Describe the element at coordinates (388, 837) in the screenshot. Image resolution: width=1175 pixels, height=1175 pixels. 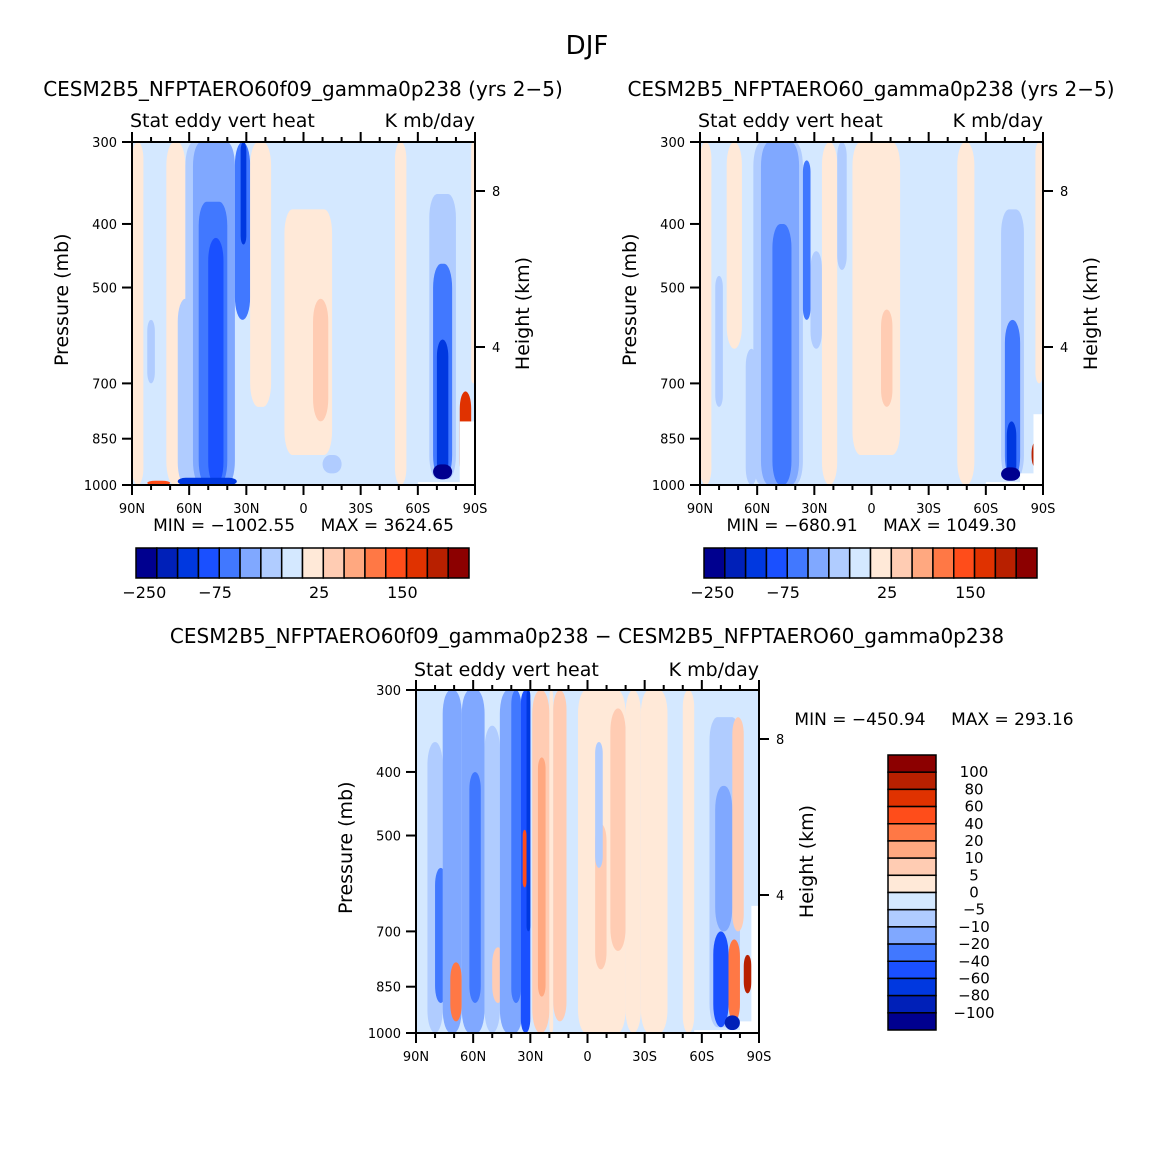
I see `y-tick-label: 500` at that location.